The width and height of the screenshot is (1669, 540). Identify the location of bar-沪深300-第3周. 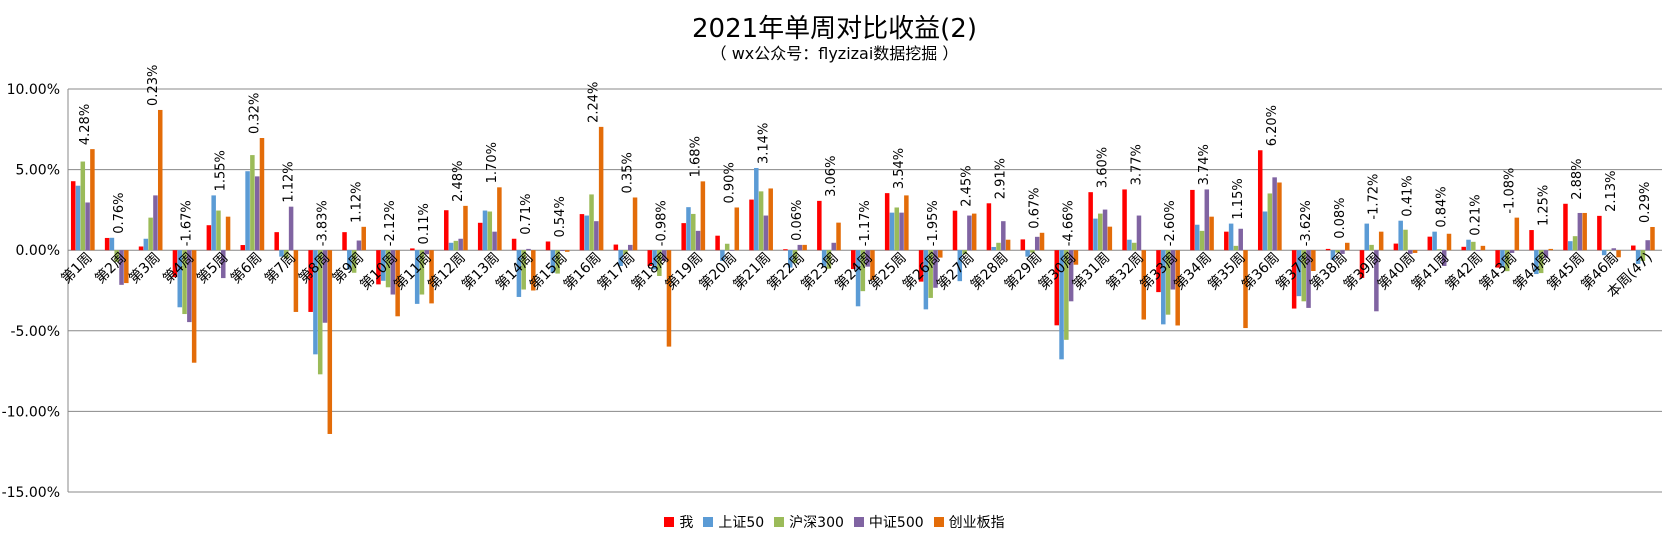
(150, 234).